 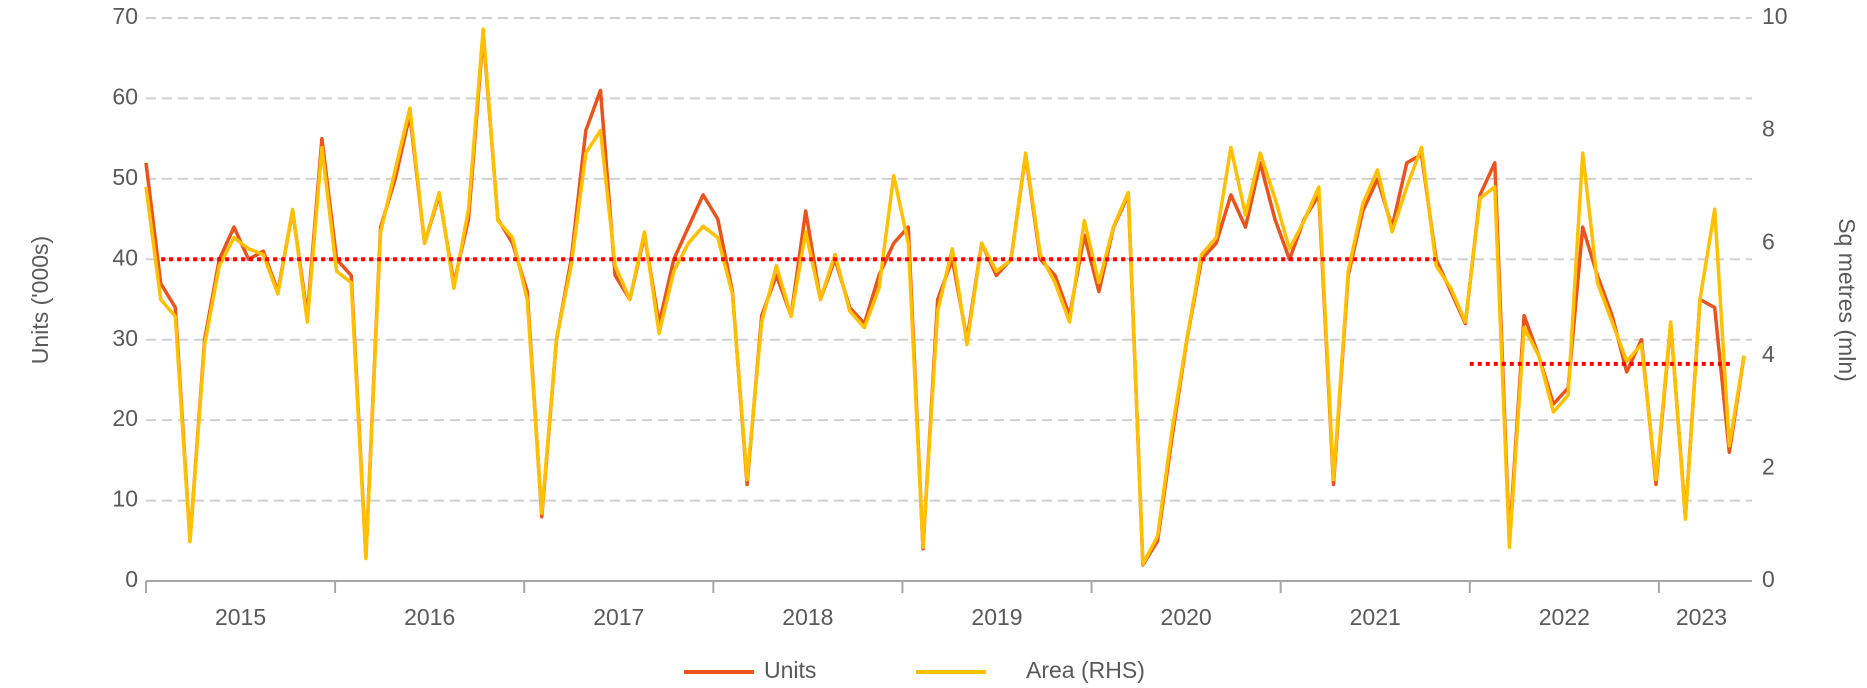 What do you see at coordinates (1768, 241) in the screenshot?
I see `y2-tick-label: 6` at bounding box center [1768, 241].